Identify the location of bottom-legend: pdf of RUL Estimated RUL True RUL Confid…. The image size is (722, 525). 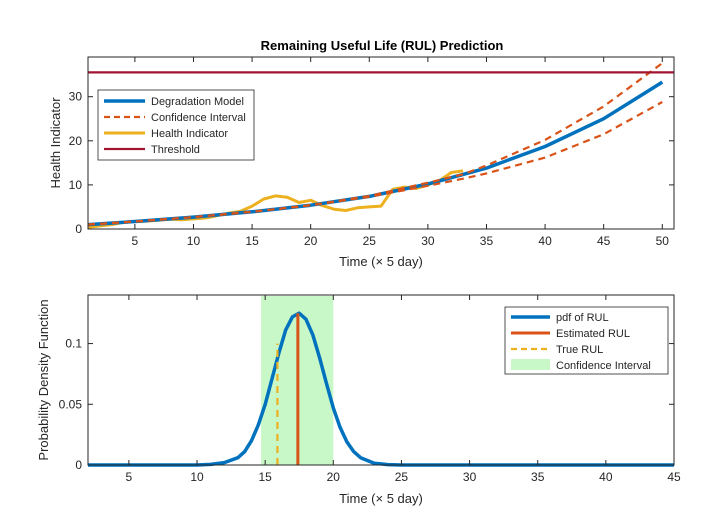
(586, 340).